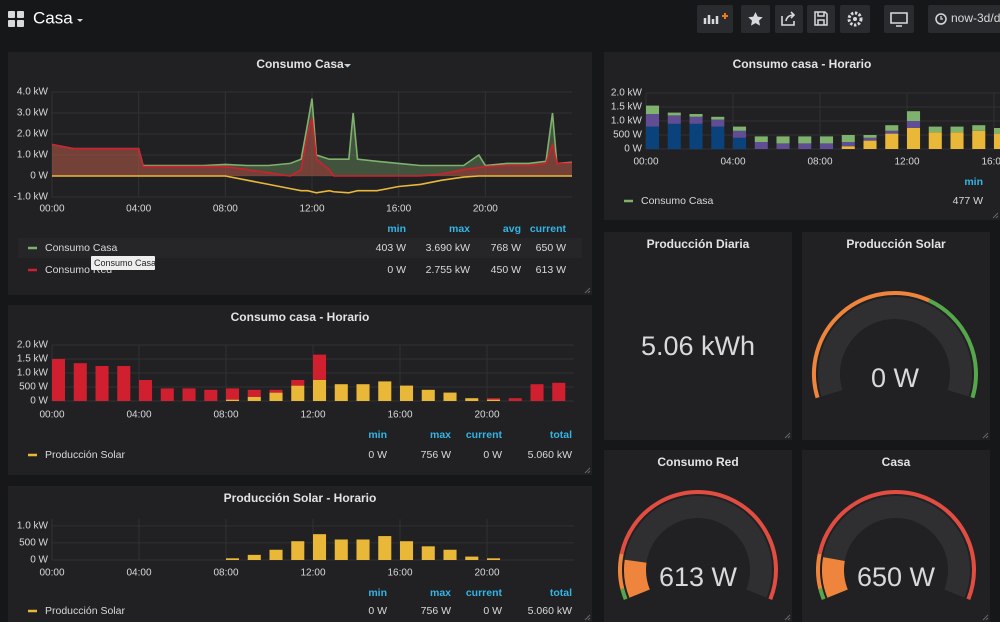  I want to click on panel-title: Consumo casa - Horario, so click(802, 64).